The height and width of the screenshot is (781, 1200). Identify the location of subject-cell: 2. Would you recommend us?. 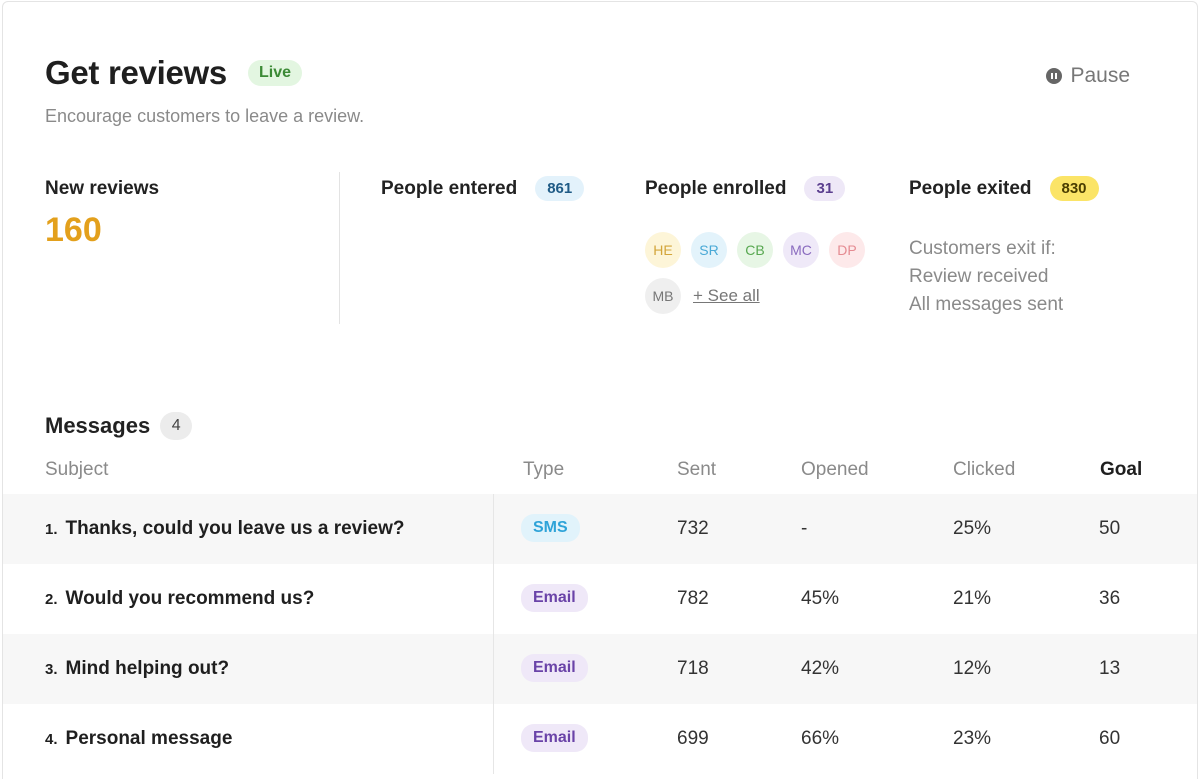
(179, 599).